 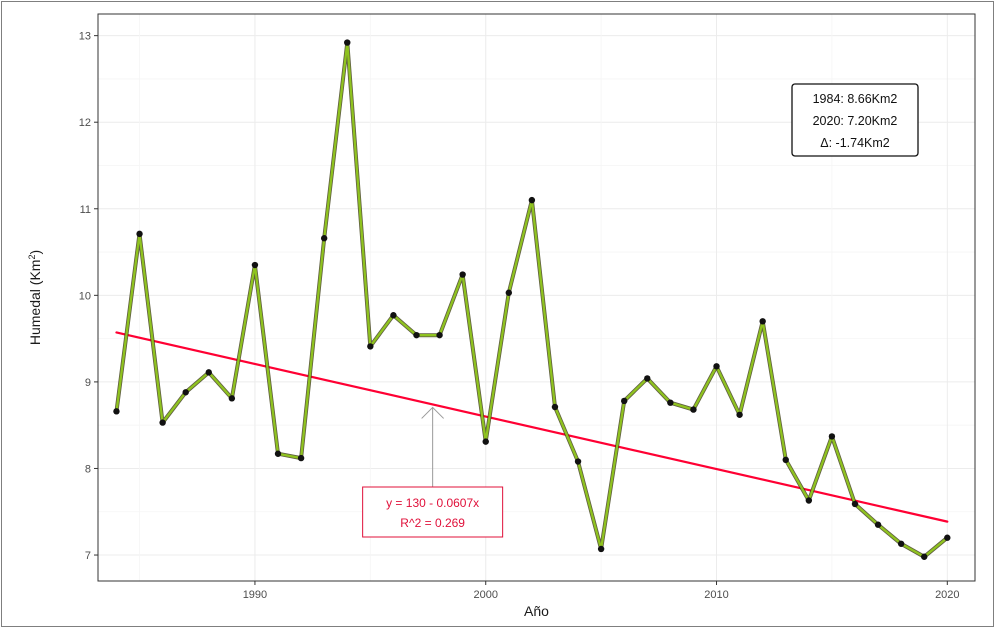 I want to click on info-box: 1984: 8.66Km2 2020: 7.20Km2 Δ: -1.74Km2, so click(x=855, y=120).